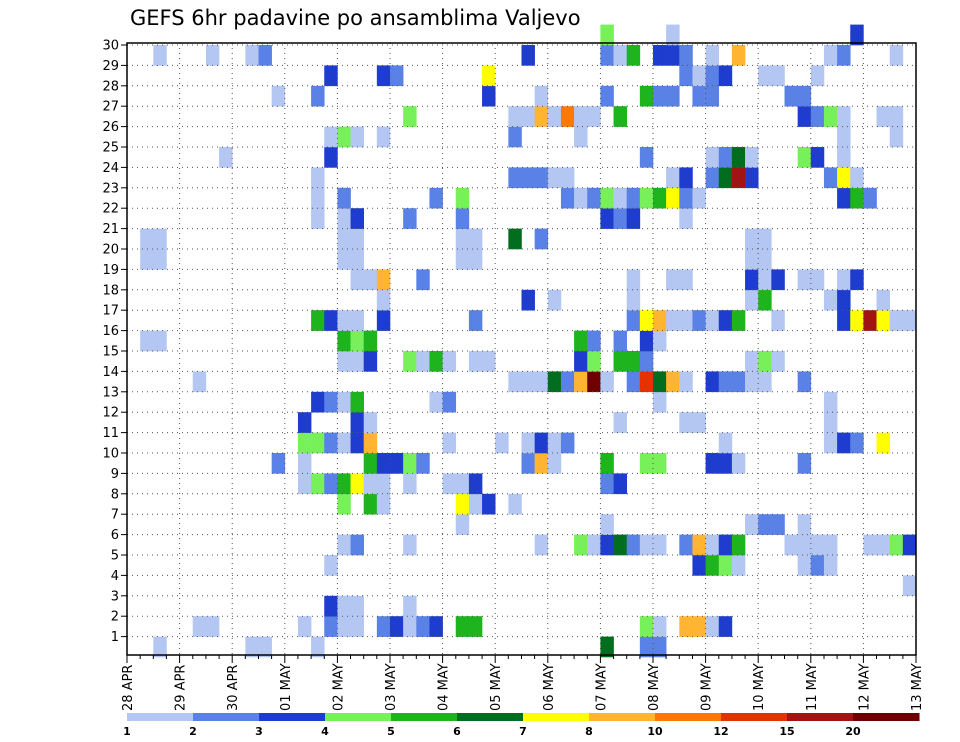  Describe the element at coordinates (181, 688) in the screenshot. I see `x-tick-label: 29 APR` at that location.